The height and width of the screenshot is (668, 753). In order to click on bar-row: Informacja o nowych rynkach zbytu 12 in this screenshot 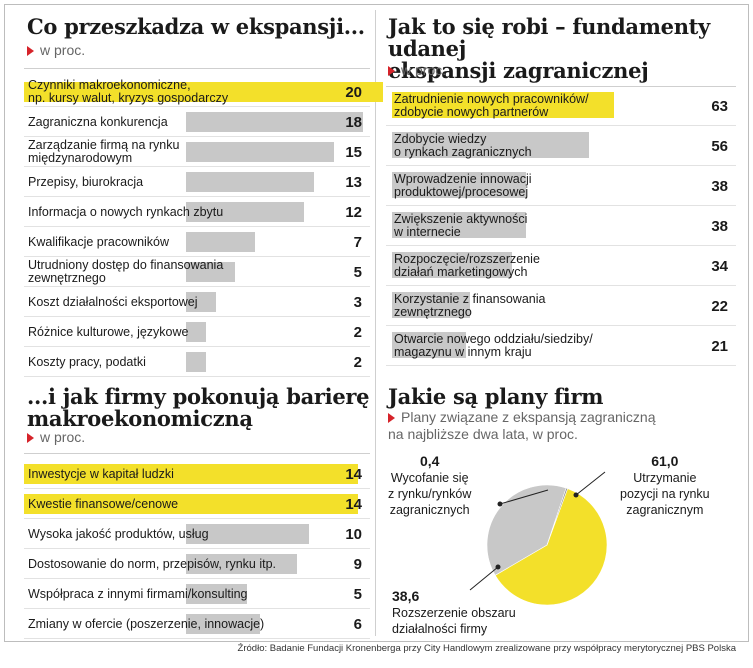, I will do `click(197, 212)`.